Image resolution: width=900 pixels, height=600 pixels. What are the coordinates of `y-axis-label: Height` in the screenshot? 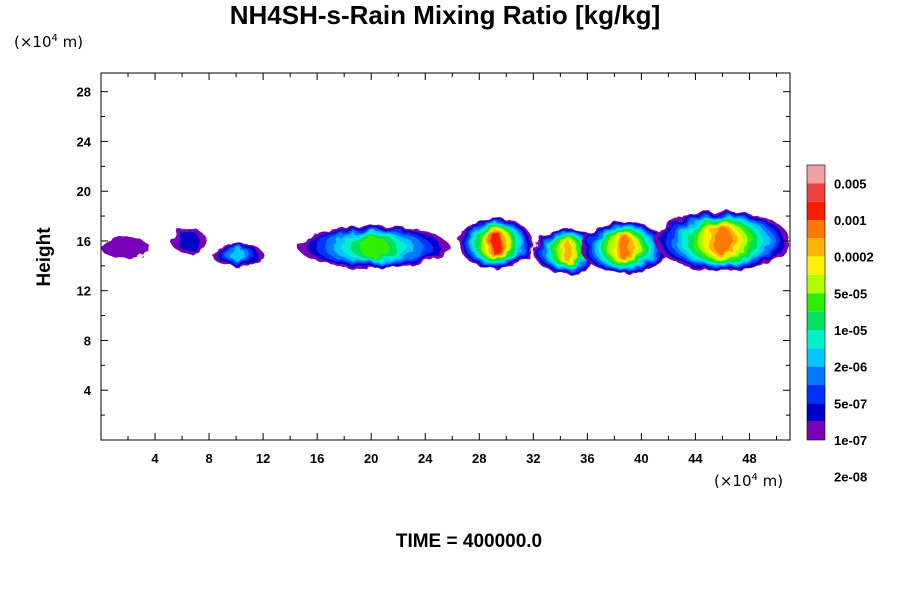 It's located at (44, 257).